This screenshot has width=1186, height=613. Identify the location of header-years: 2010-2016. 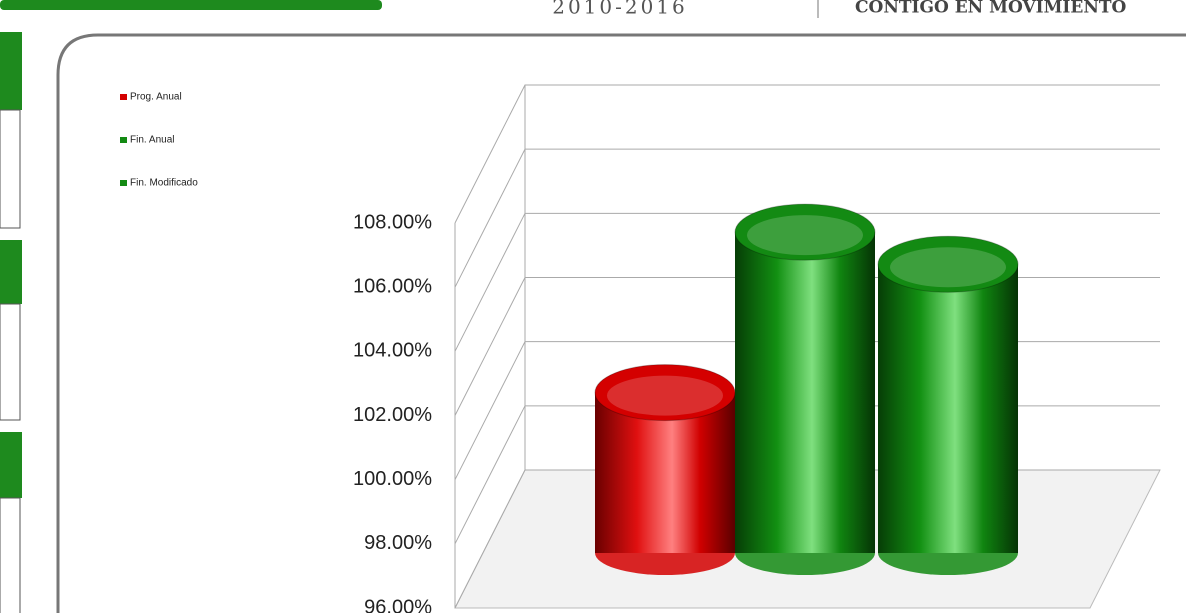
(620, 9).